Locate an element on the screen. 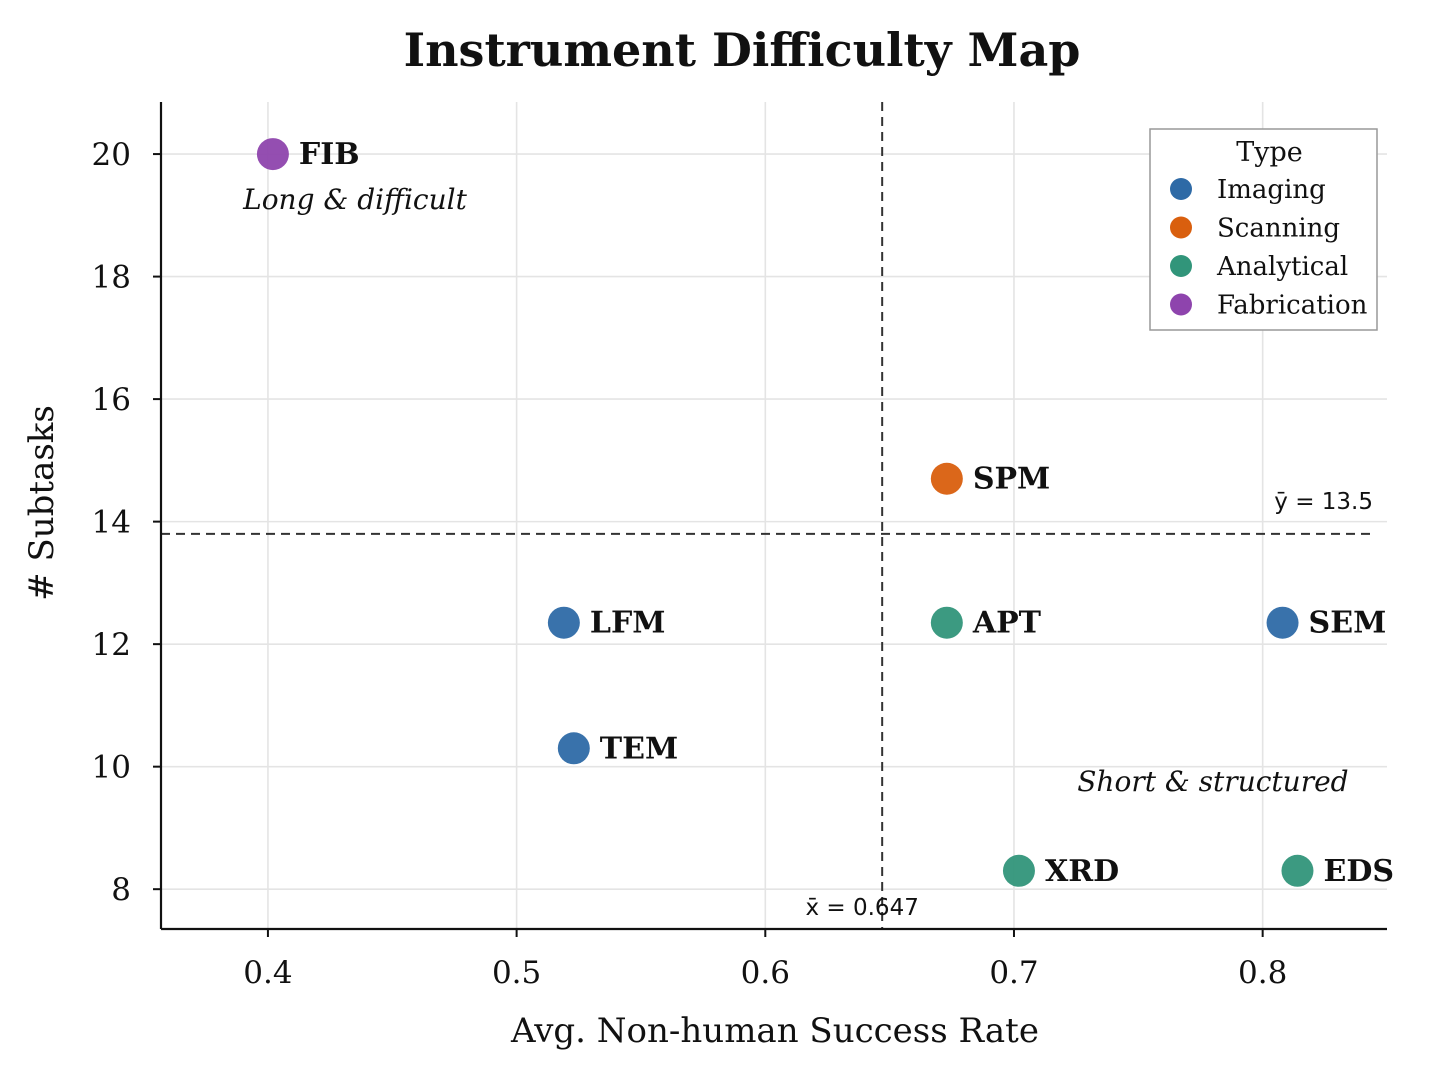 The width and height of the screenshot is (1448, 1086). x-mean-label: x̄ = 0.647 is located at coordinates (861, 908).